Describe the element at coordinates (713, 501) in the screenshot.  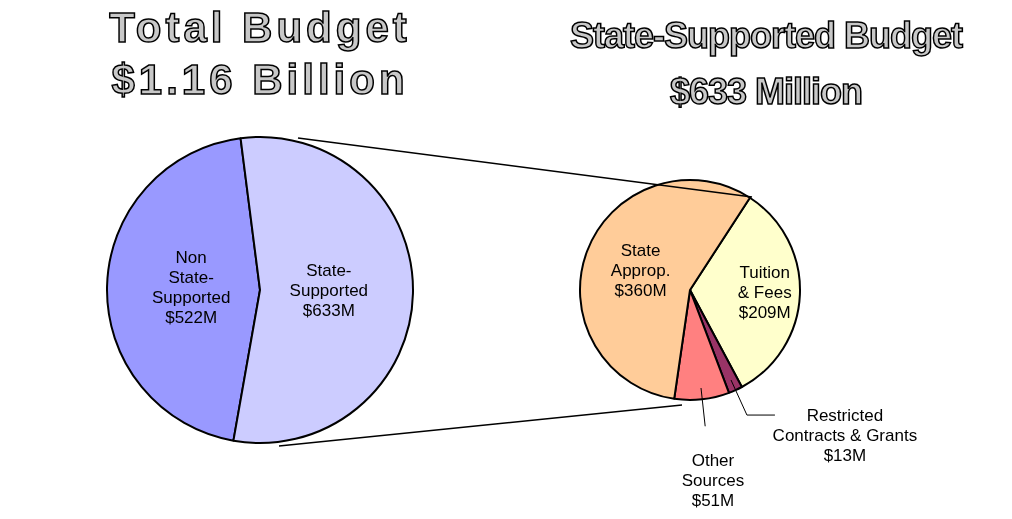
I see `data-label: $51M` at that location.